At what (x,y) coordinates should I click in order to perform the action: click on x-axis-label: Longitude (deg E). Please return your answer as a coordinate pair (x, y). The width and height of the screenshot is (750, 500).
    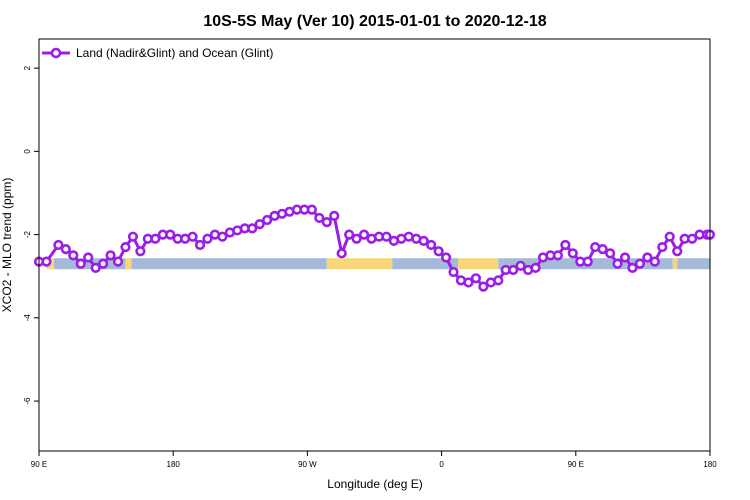
    Looking at the image, I should click on (374, 484).